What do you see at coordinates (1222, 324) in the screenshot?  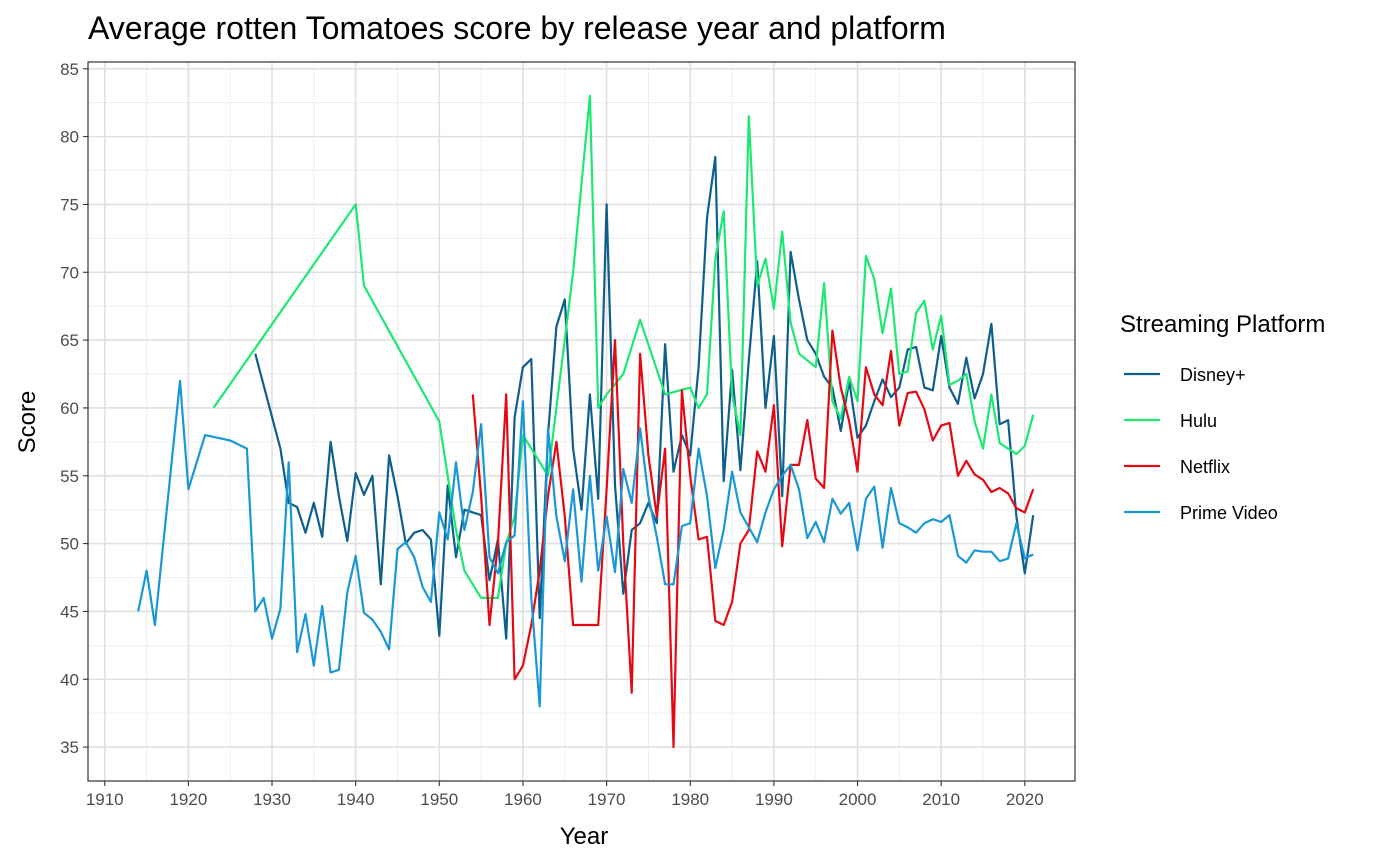 I see `legend-title: Streaming Platform` at bounding box center [1222, 324].